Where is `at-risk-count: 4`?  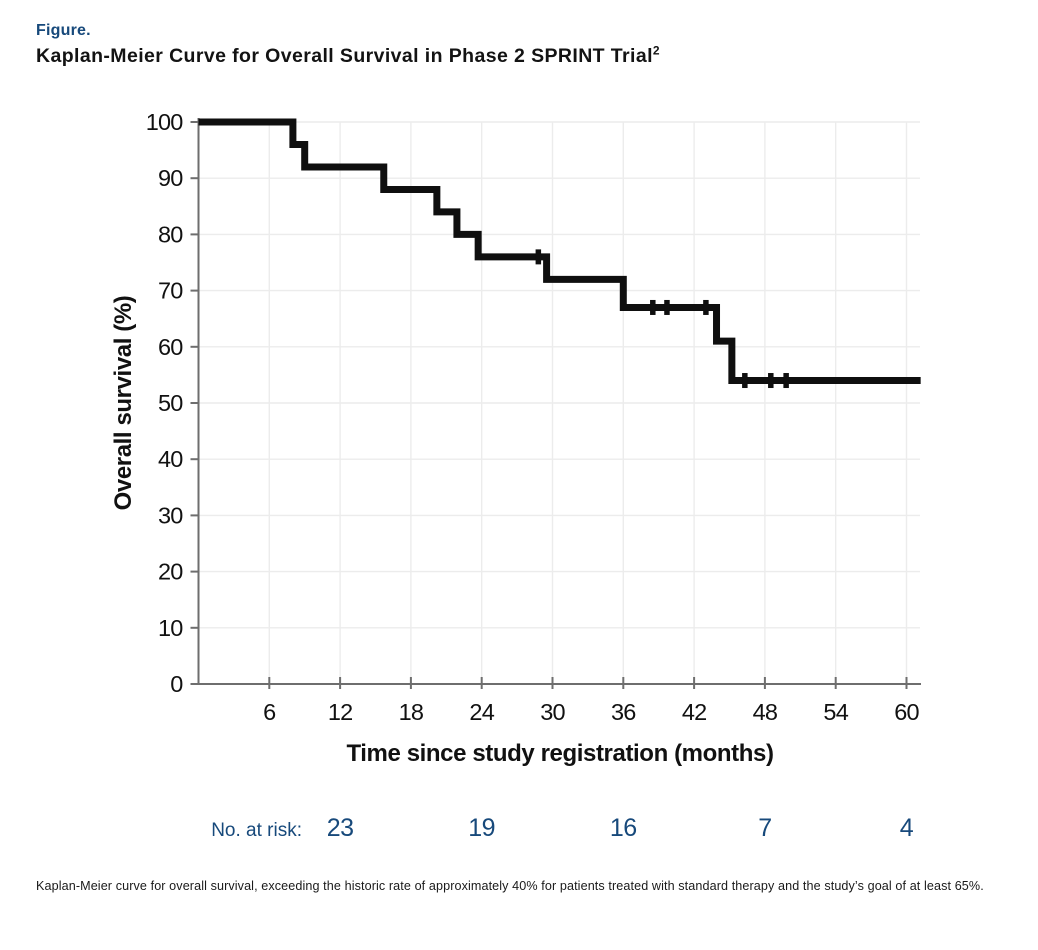
at-risk-count: 4 is located at coordinates (906, 828).